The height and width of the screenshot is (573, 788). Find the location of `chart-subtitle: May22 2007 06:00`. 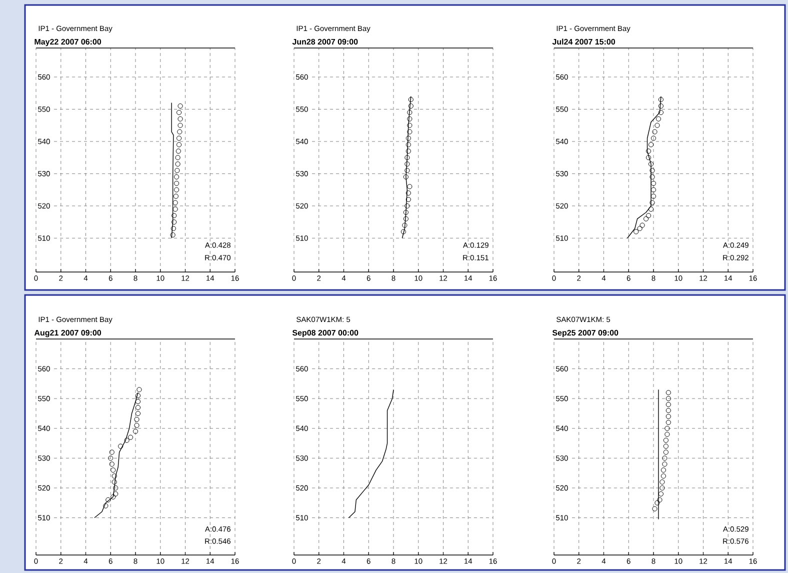

chart-subtitle: May22 2007 06:00 is located at coordinates (68, 42).